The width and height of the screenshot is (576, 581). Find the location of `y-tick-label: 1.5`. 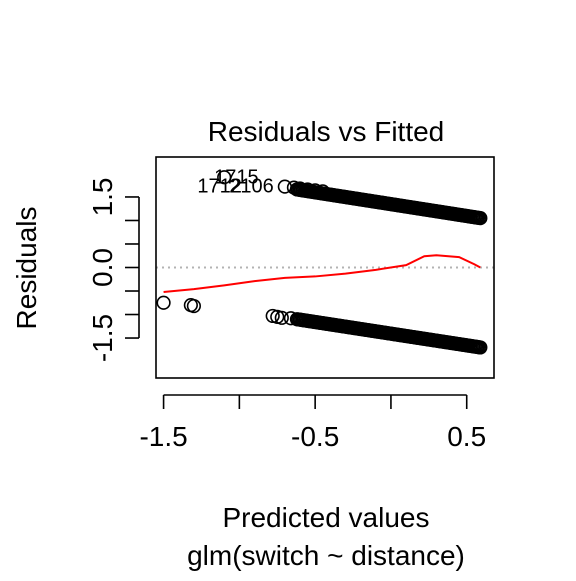

y-tick-label: 1.5 is located at coordinates (102, 196).